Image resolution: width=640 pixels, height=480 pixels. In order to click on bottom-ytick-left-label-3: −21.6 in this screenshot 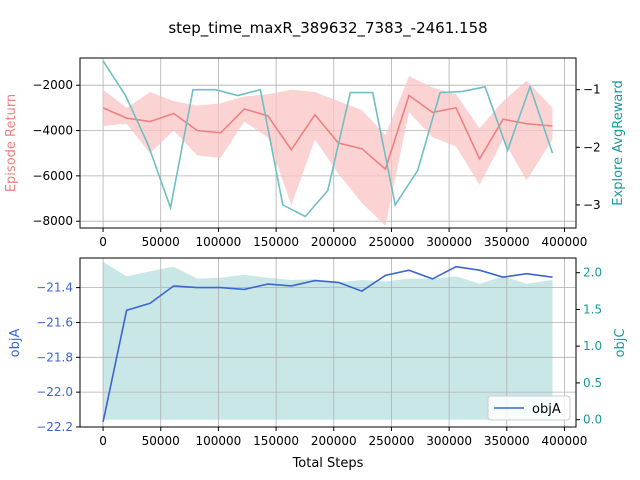, I will do `click(54, 322)`.